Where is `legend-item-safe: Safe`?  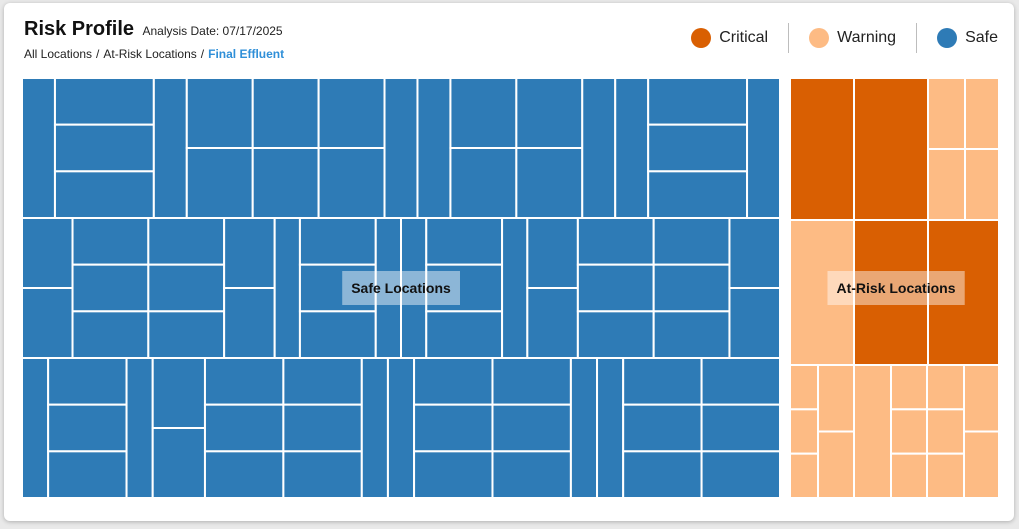
legend-item-safe: Safe is located at coordinates (957, 38).